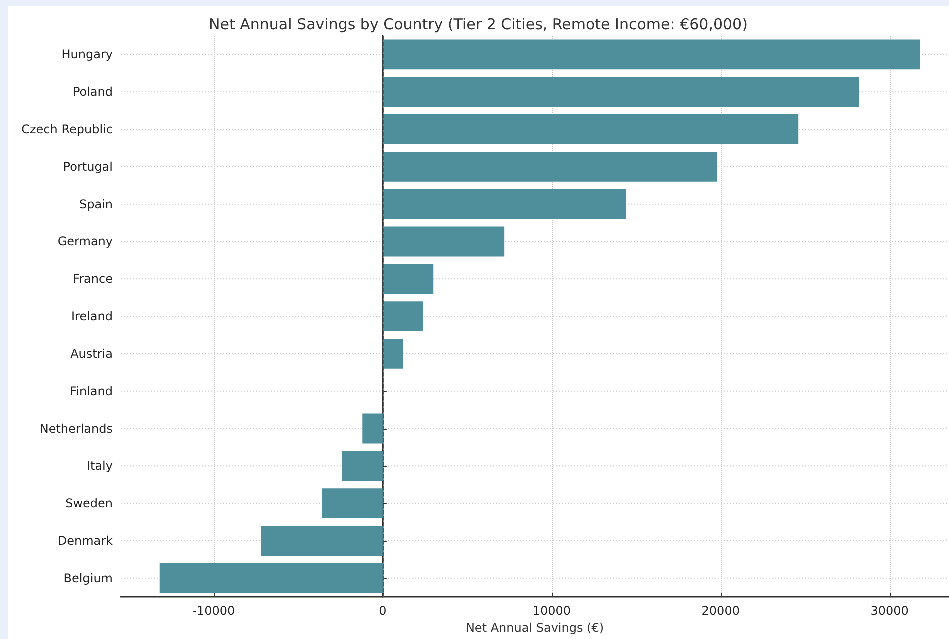 The height and width of the screenshot is (639, 949). What do you see at coordinates (88, 578) in the screenshot?
I see `y-tick-label: Belgium` at bounding box center [88, 578].